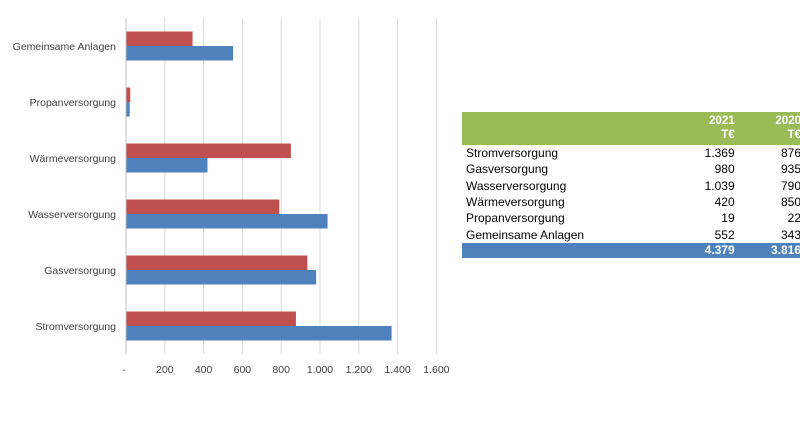  Describe the element at coordinates (397, 370) in the screenshot. I see `x-tick-label: 1.400` at that location.